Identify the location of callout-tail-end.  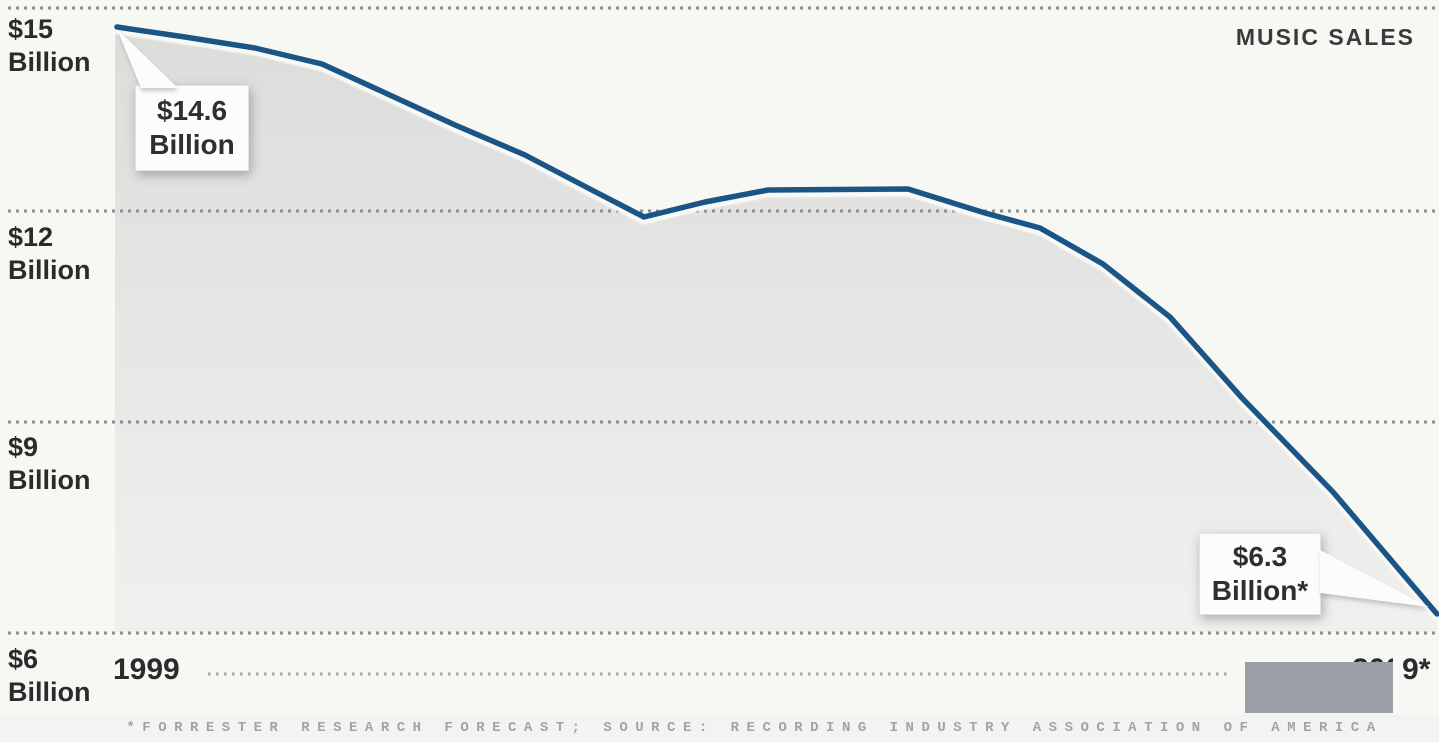
(1374, 578).